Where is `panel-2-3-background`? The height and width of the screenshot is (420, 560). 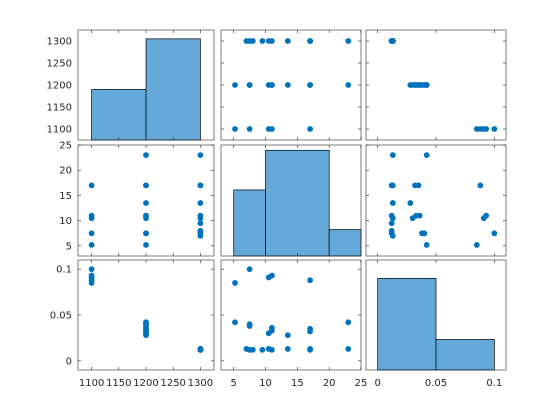
panel-2-3-background is located at coordinates (436, 200).